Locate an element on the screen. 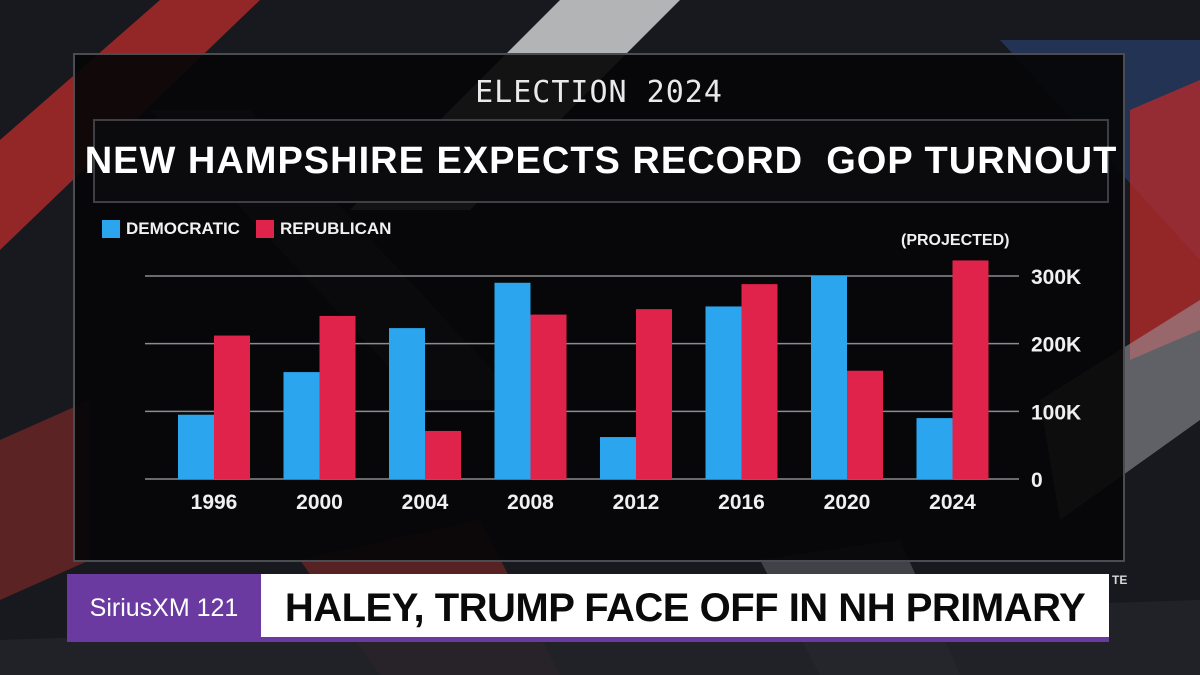 This screenshot has width=1200, height=675. bar-democratic-2008 is located at coordinates (512, 380).